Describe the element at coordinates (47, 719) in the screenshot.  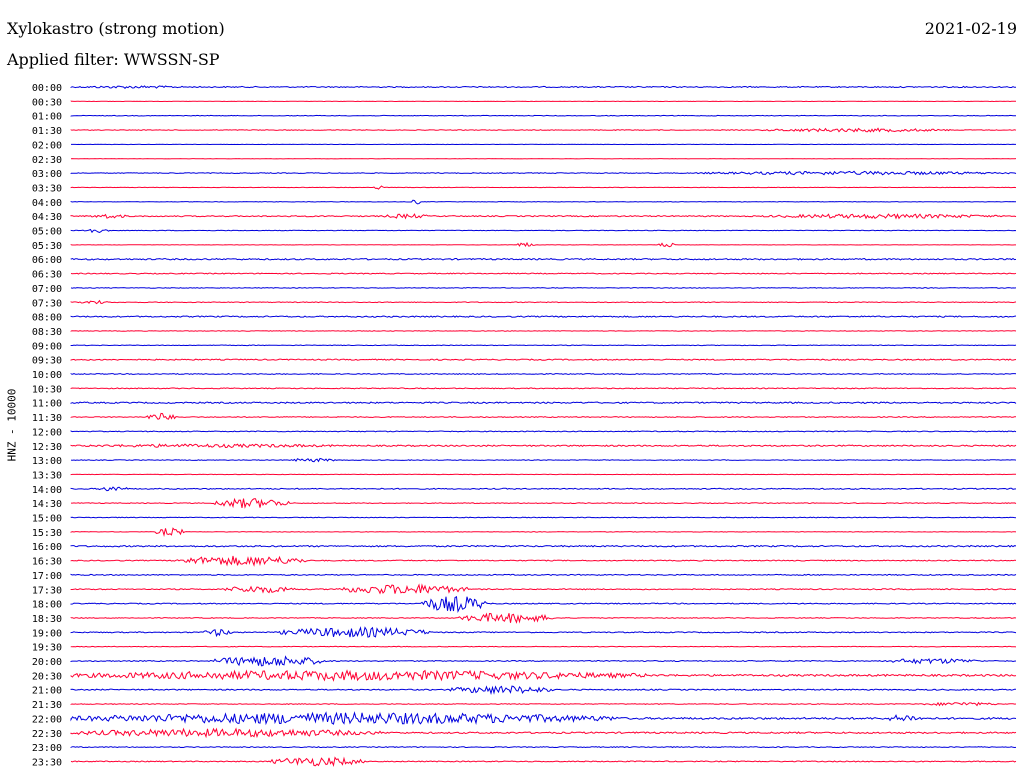
I see `tick-label-2200: 22:00` at that location.